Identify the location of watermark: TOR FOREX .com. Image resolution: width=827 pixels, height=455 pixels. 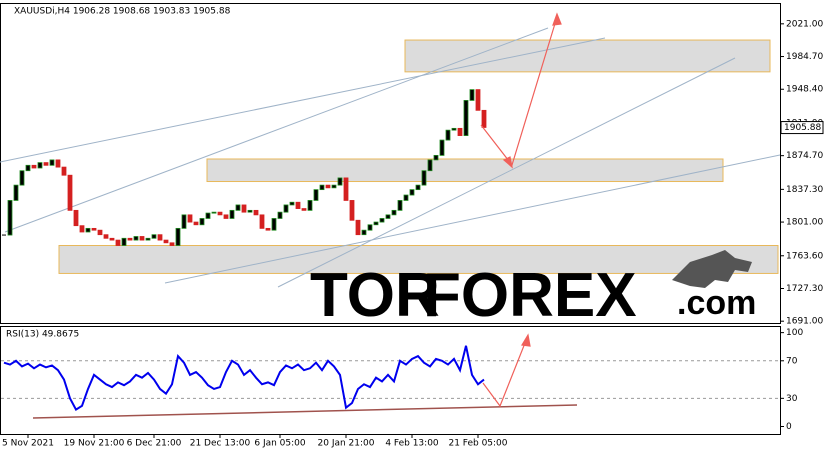
(533, 290).